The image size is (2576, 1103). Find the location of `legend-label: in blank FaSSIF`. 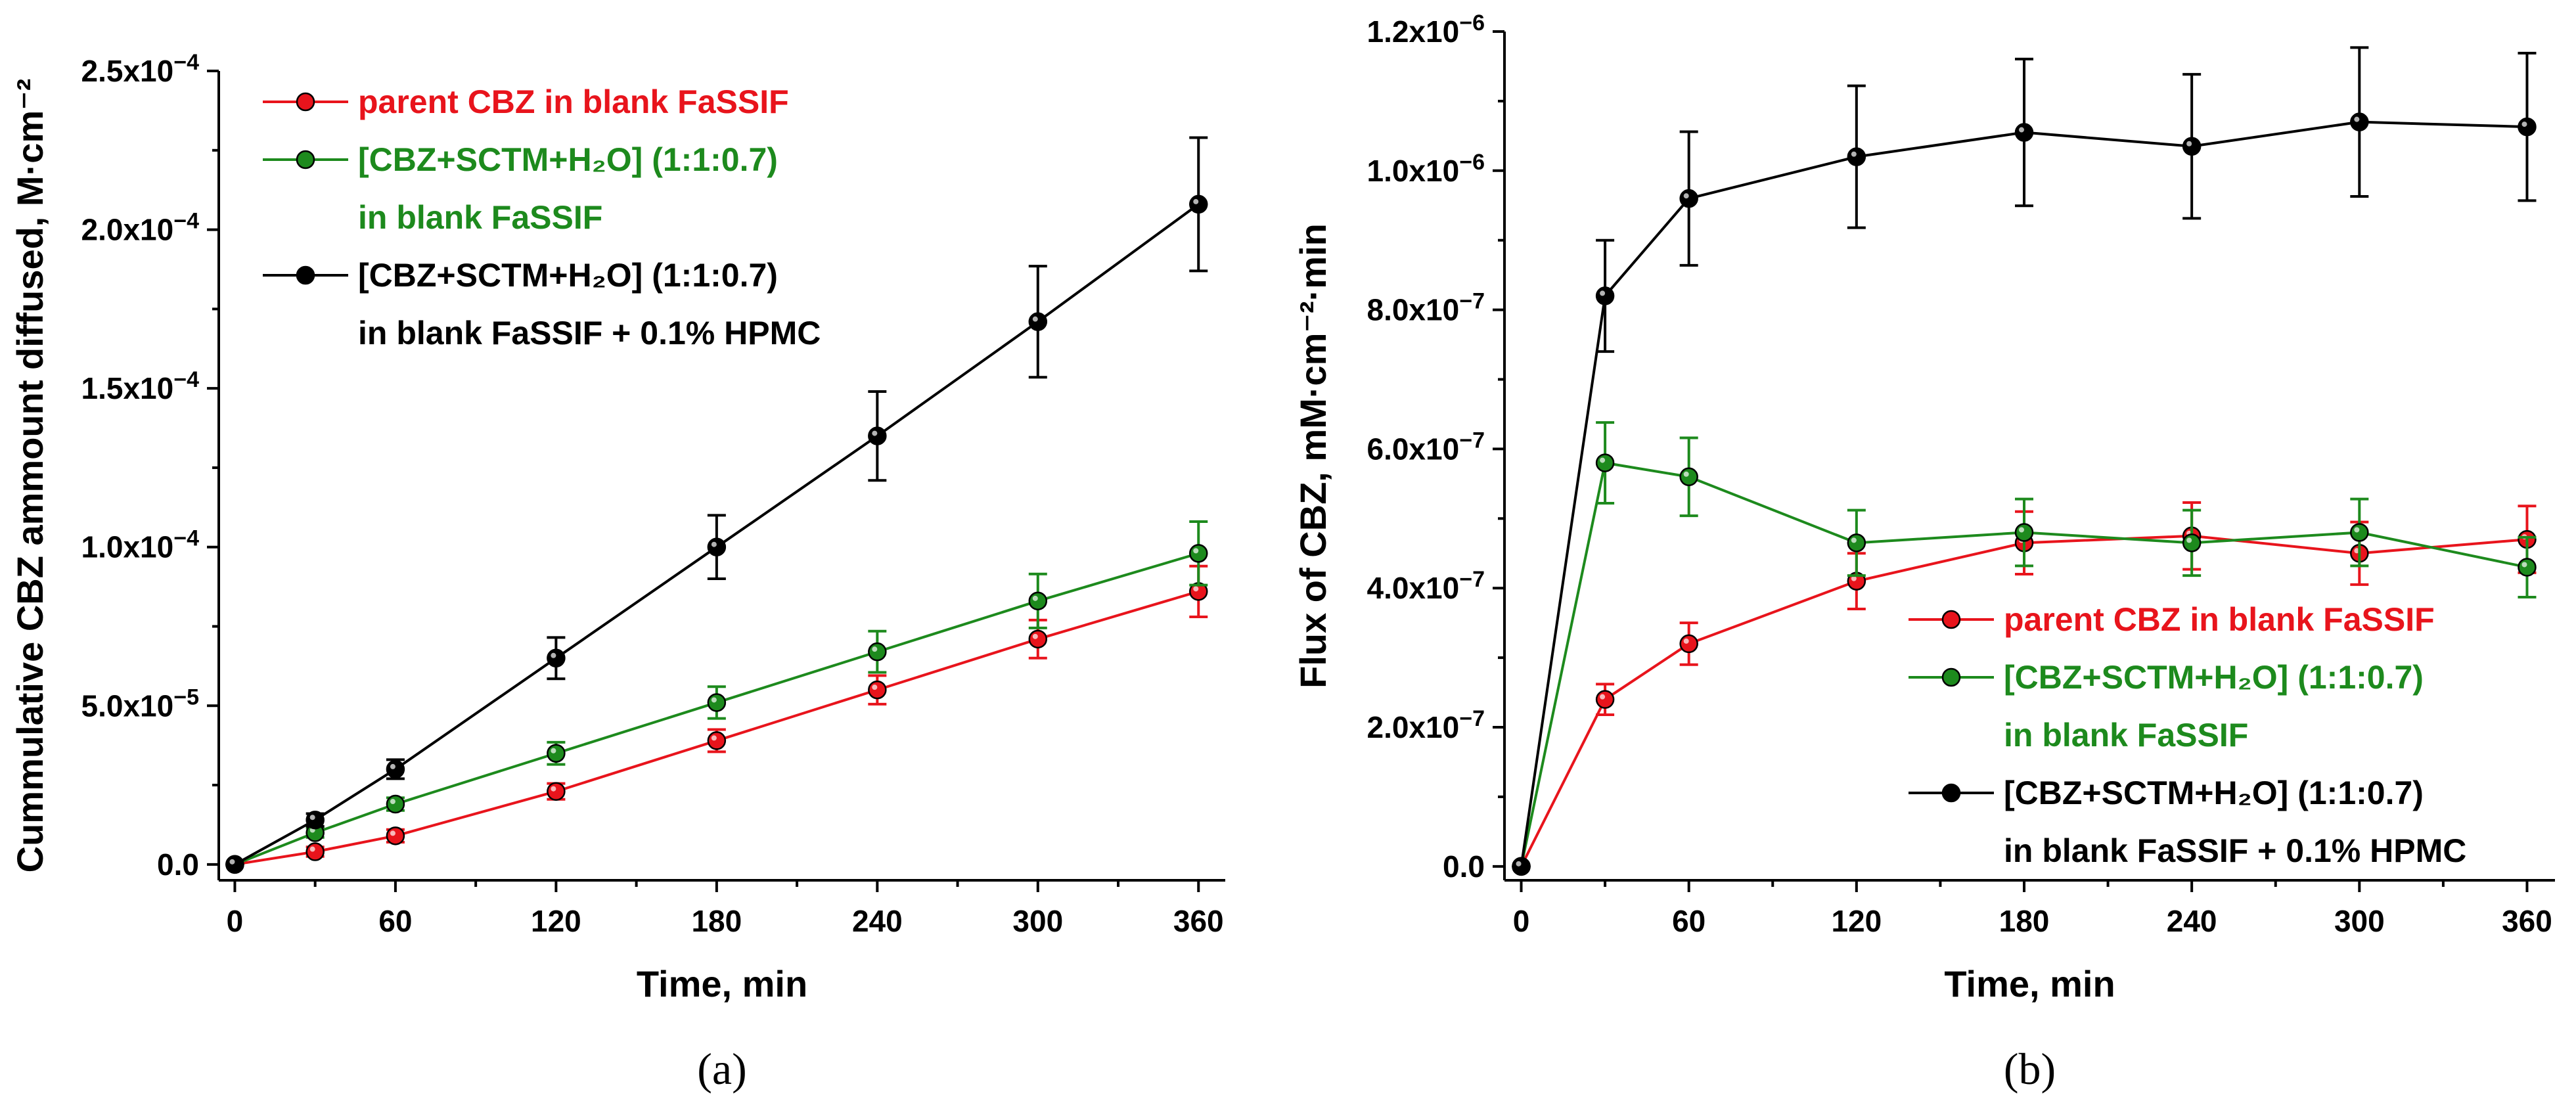

legend-label: in blank FaSSIF is located at coordinates (2126, 735).